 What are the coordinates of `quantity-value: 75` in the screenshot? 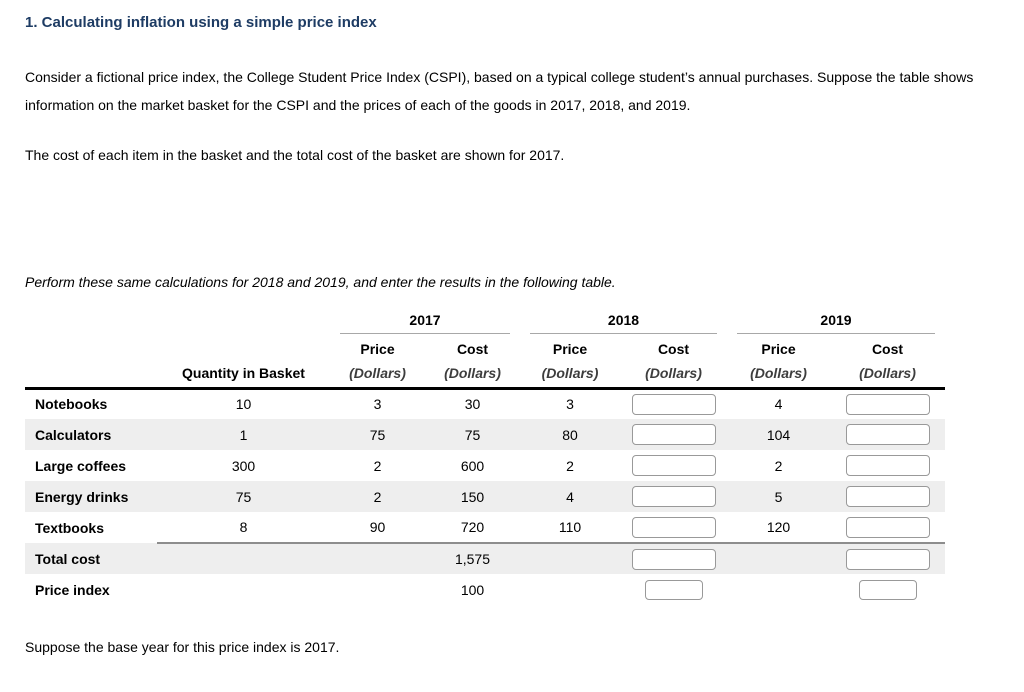 It's located at (243, 496).